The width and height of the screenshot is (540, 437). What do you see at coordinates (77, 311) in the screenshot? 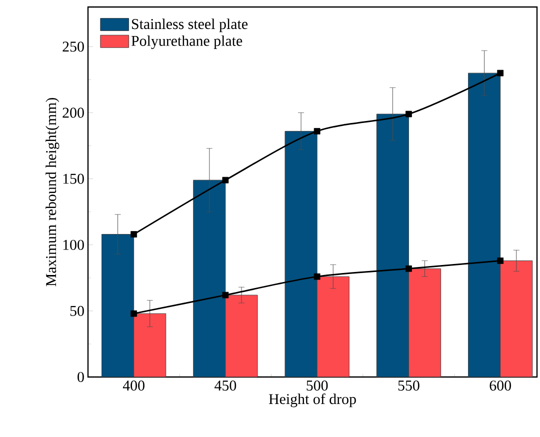
I see `y-tick-label: 50` at bounding box center [77, 311].